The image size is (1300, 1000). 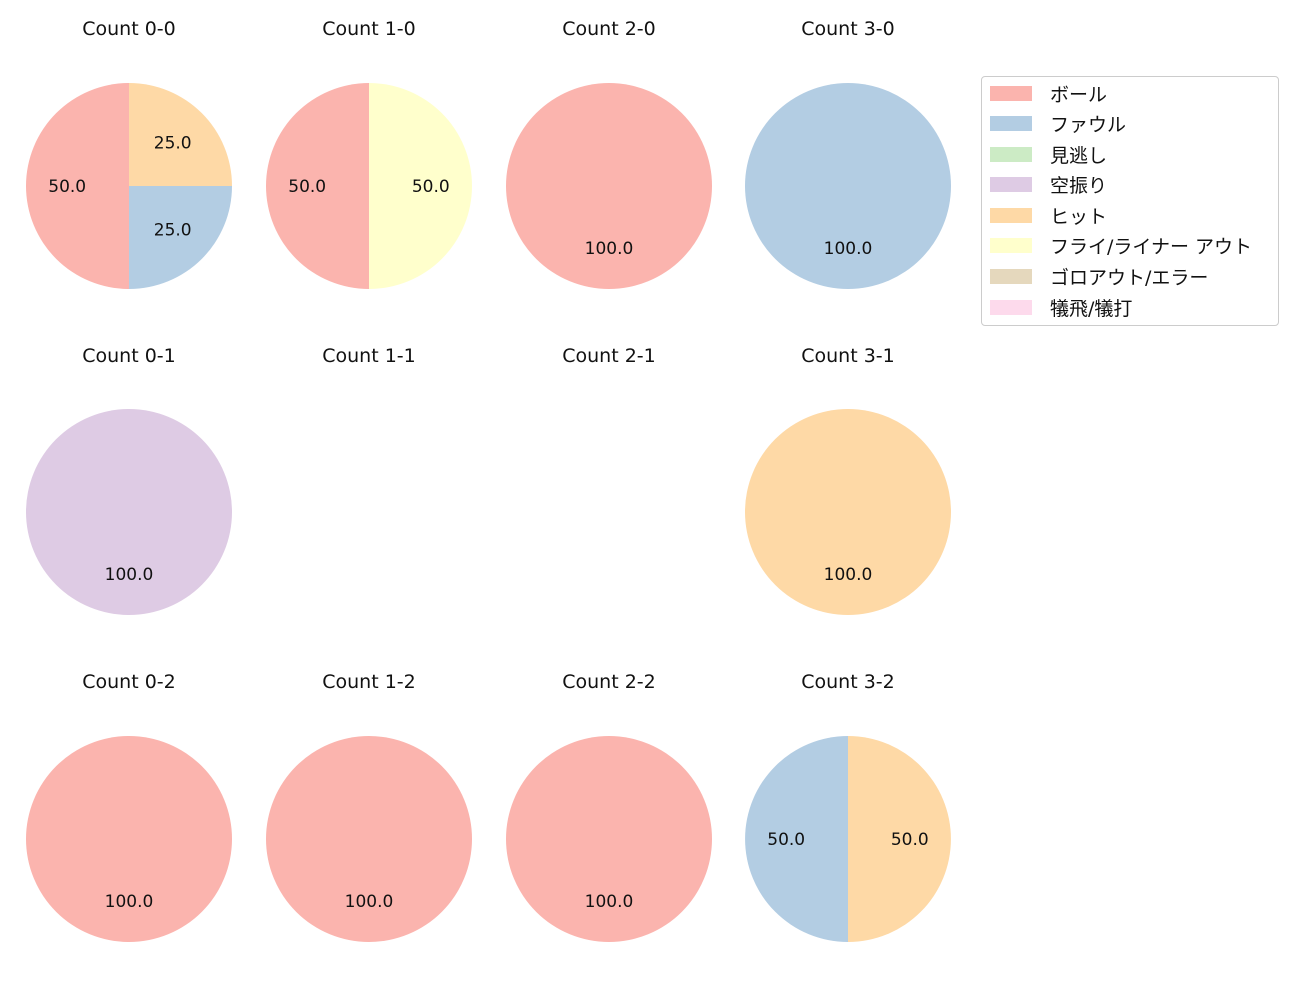 I want to click on legend-item-swinging-strike: 空振り, so click(x=1049, y=185).